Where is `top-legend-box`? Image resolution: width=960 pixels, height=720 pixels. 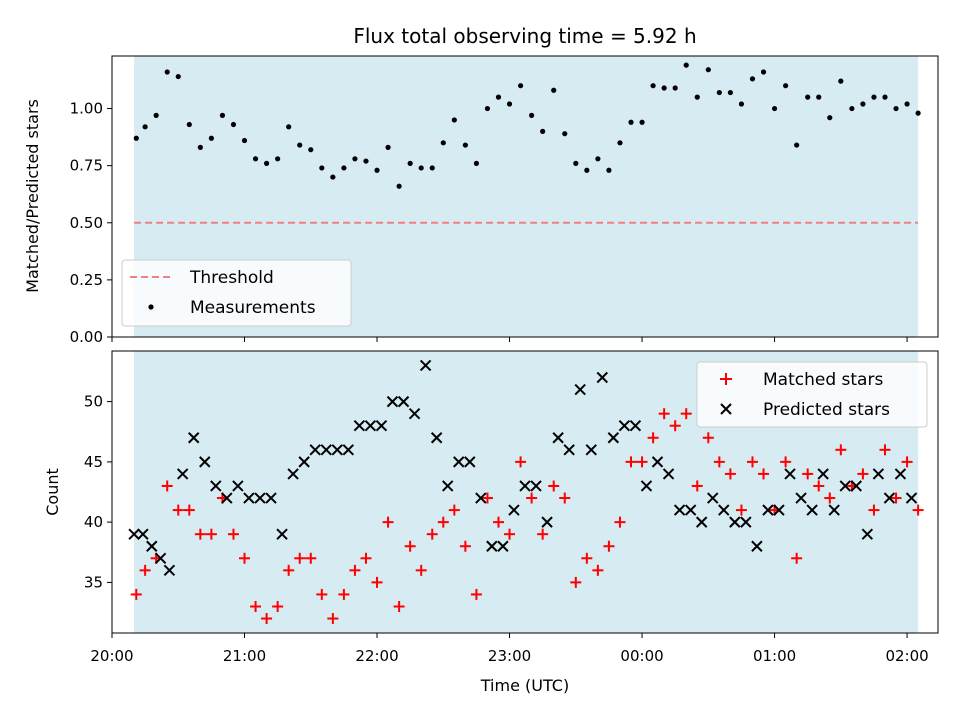
top-legend-box is located at coordinates (236, 293).